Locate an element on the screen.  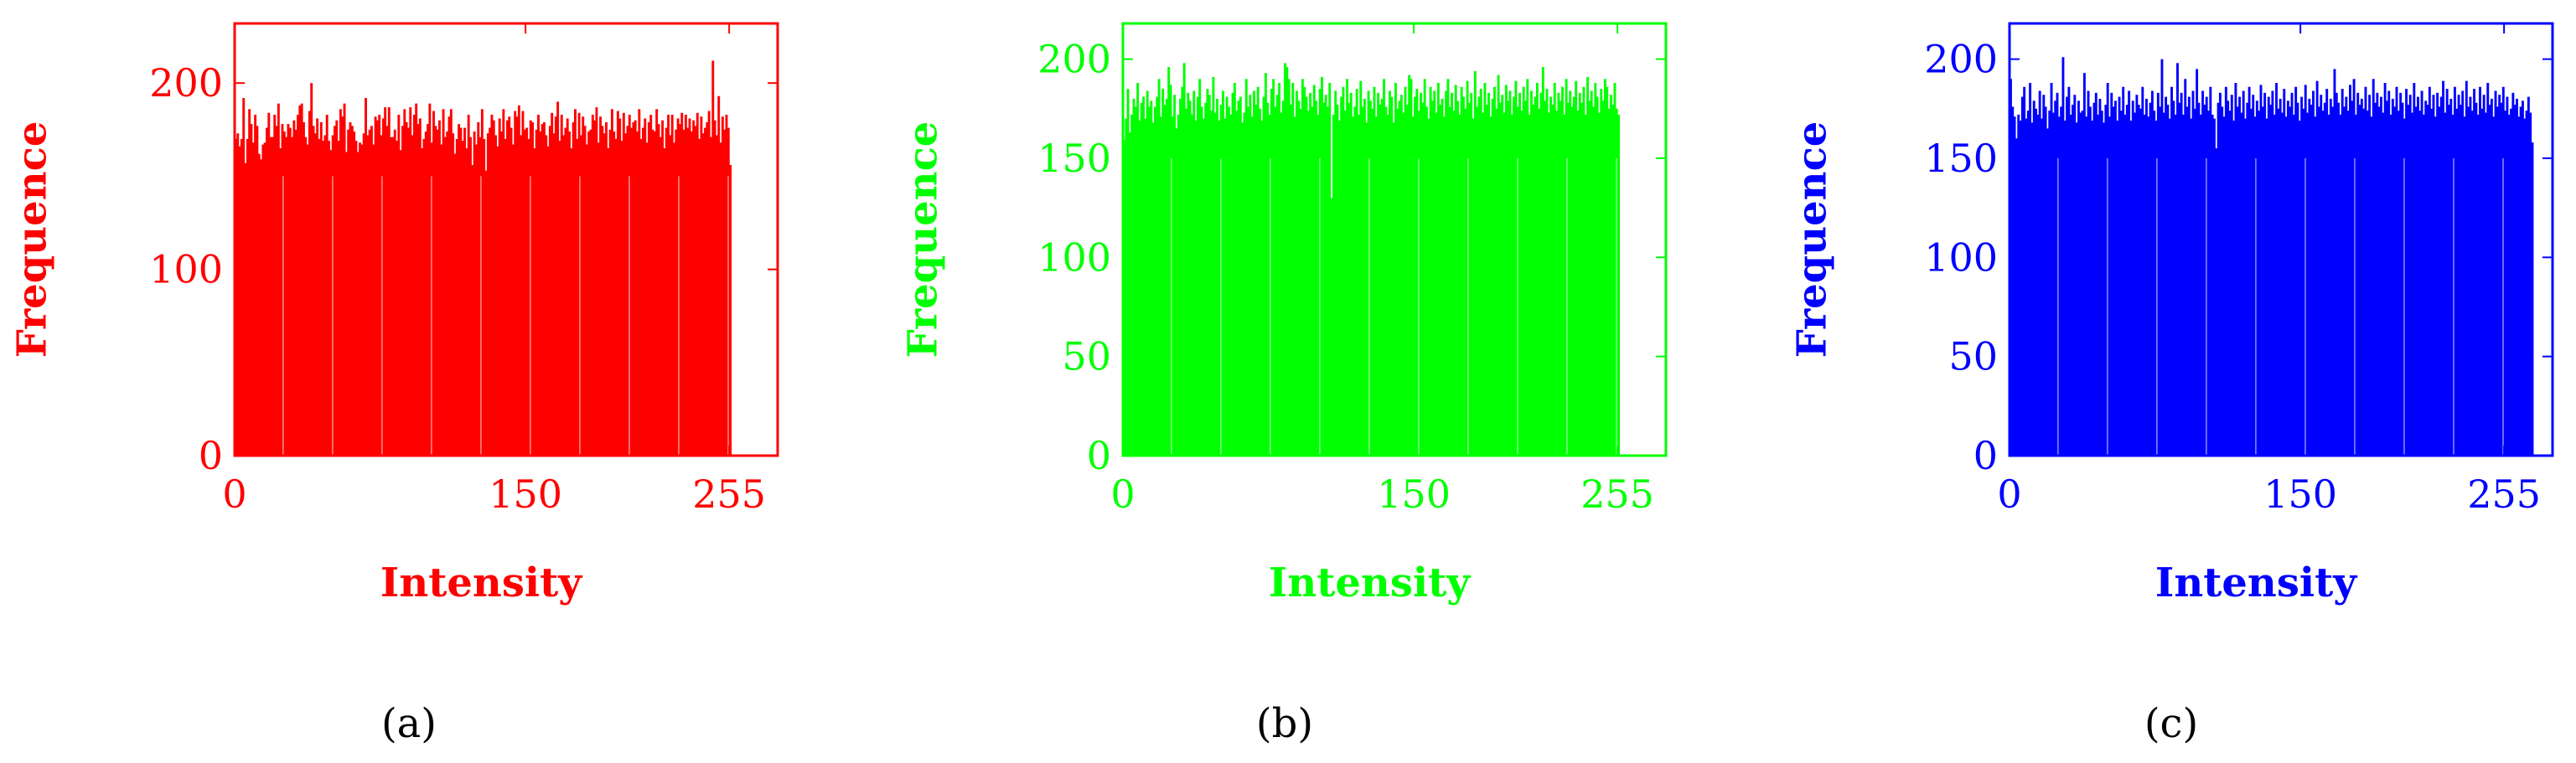
x-tick-label: 150 is located at coordinates (525, 495).